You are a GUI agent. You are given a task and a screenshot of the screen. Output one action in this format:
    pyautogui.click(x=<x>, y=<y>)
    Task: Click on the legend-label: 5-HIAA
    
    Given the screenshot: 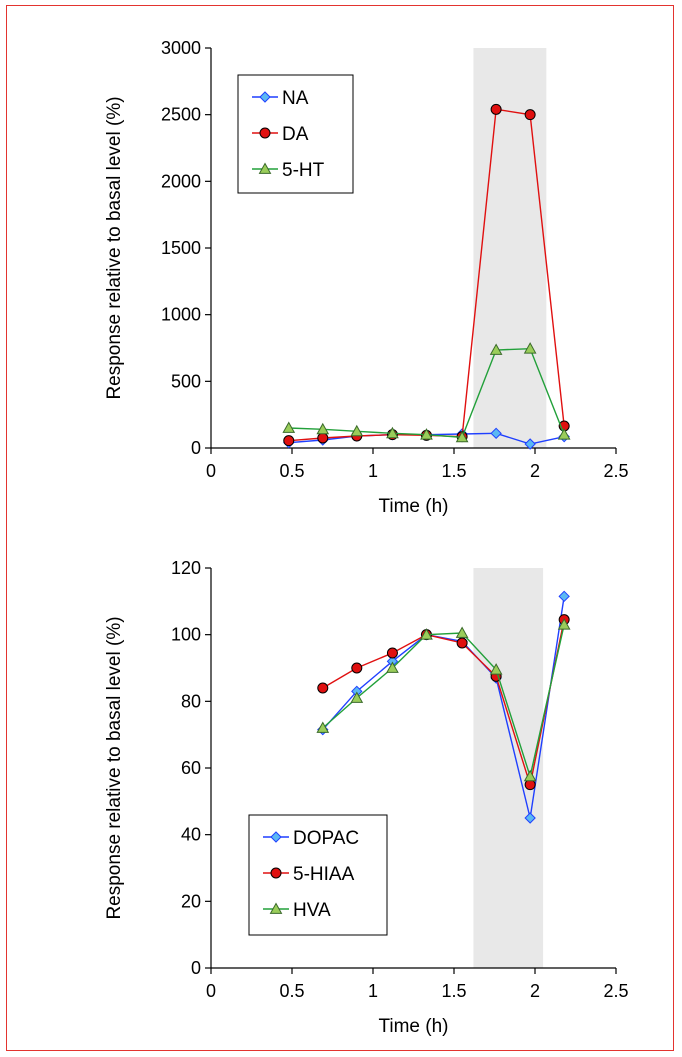 What is the action you would take?
    pyautogui.click(x=324, y=874)
    